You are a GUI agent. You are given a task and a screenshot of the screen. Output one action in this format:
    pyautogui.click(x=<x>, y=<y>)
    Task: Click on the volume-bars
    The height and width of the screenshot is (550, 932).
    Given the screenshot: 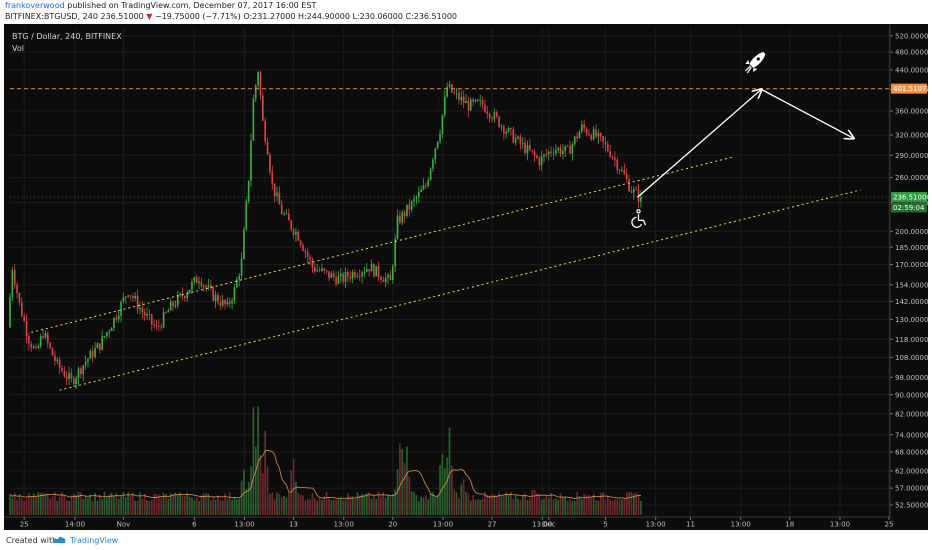 What is the action you would take?
    pyautogui.click(x=325, y=460)
    